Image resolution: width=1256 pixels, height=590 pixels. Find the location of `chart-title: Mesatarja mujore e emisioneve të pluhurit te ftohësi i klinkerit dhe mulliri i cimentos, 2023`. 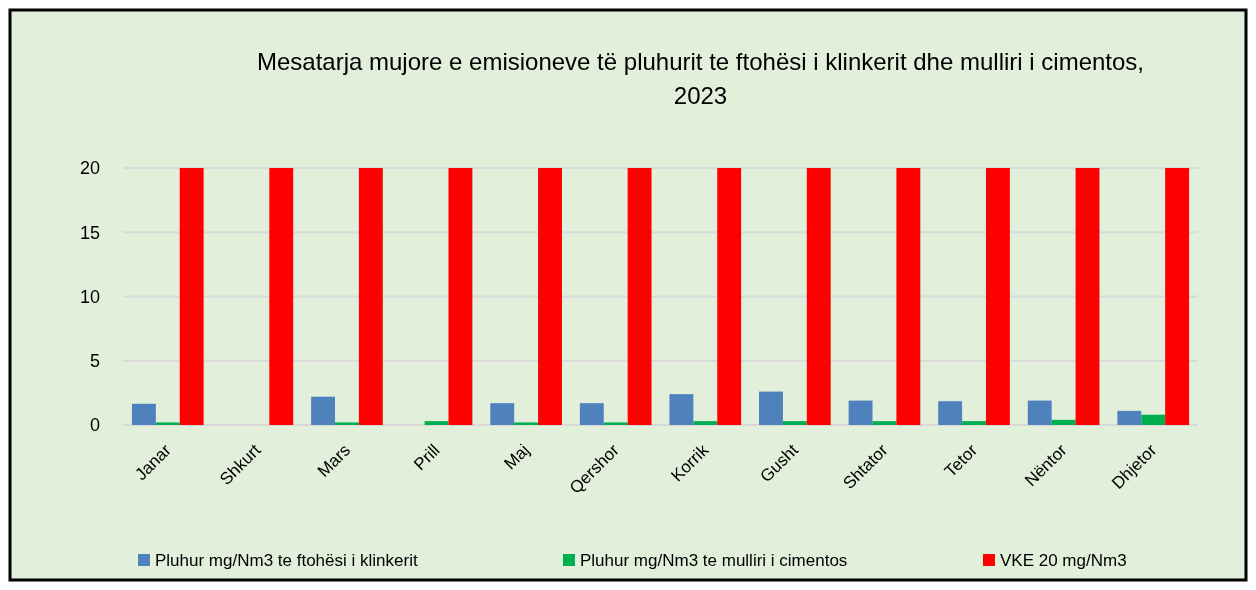

chart-title: Mesatarja mujore e emisioneve të pluhurit te ftohësi i klinkerit dhe mulliri i cimentos, 2023 is located at coordinates (700, 78).